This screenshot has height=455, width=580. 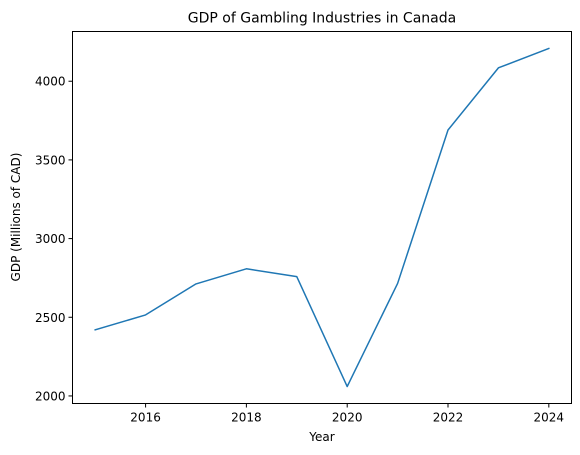 I want to click on x-axis: 2016 2018 2020 2022 2024, so click(x=347, y=414).